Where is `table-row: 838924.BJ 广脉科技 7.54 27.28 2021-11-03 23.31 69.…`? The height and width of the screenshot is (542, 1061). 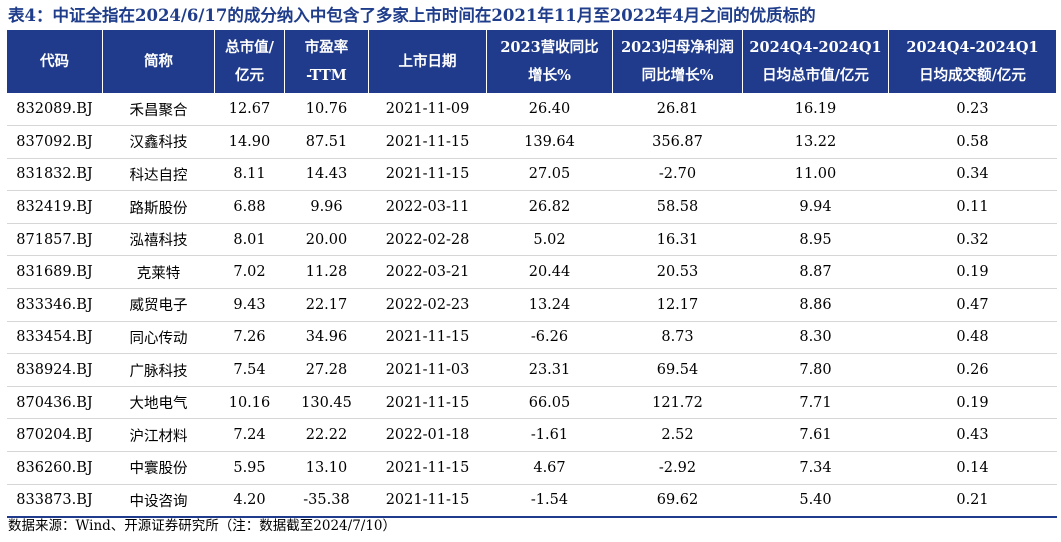
table-row: 838924.BJ 广脉科技 7.54 27.28 2021-11-03 23.31 69.… is located at coordinates (531, 370).